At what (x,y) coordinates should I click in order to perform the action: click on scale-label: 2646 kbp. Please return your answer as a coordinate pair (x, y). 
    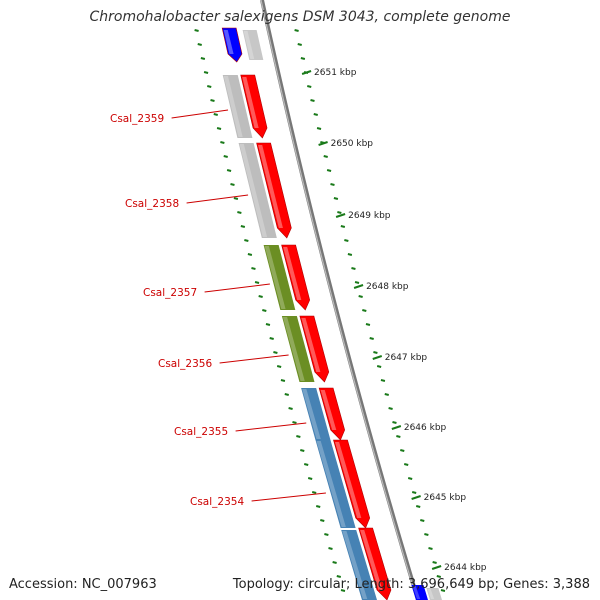
    Looking at the image, I should click on (425, 428).